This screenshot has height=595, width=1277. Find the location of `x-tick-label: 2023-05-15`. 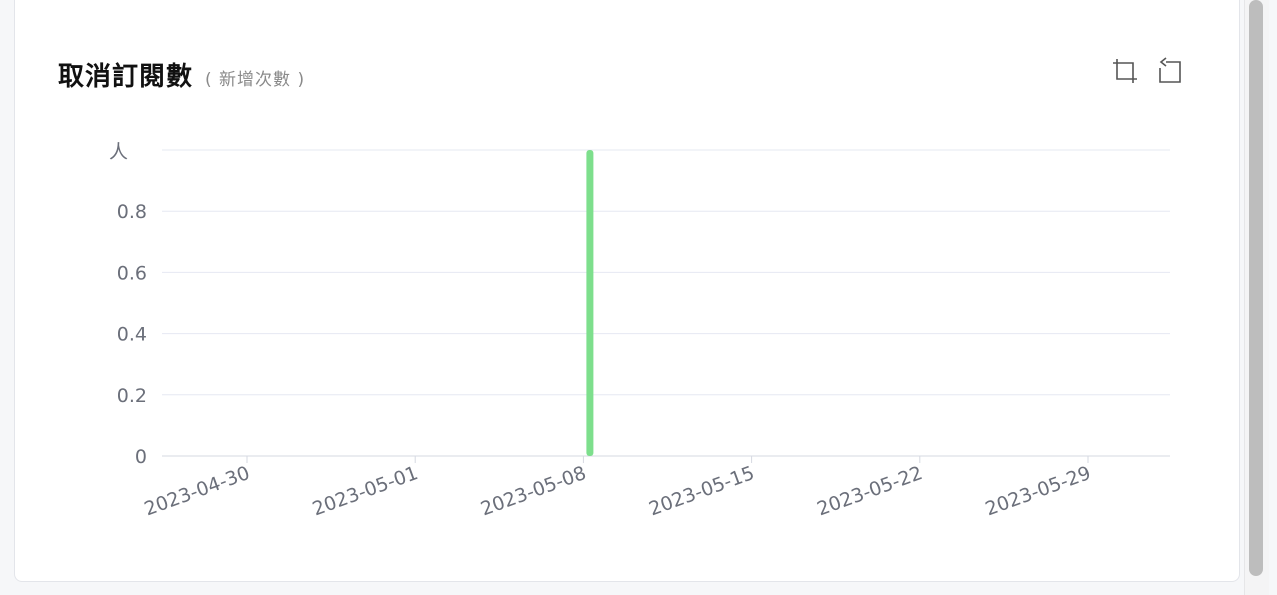

x-tick-label: 2023-05-15 is located at coordinates (701, 491).